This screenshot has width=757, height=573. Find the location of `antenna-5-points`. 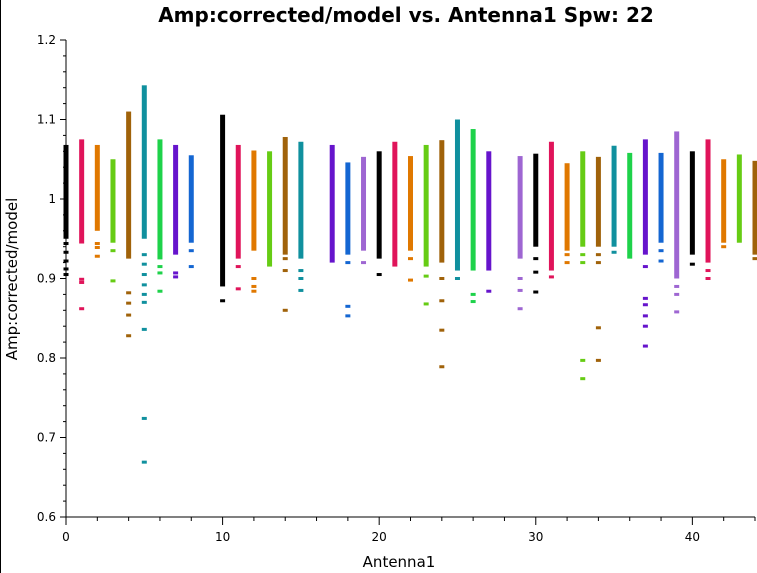

antenna-5-points is located at coordinates (144, 274).